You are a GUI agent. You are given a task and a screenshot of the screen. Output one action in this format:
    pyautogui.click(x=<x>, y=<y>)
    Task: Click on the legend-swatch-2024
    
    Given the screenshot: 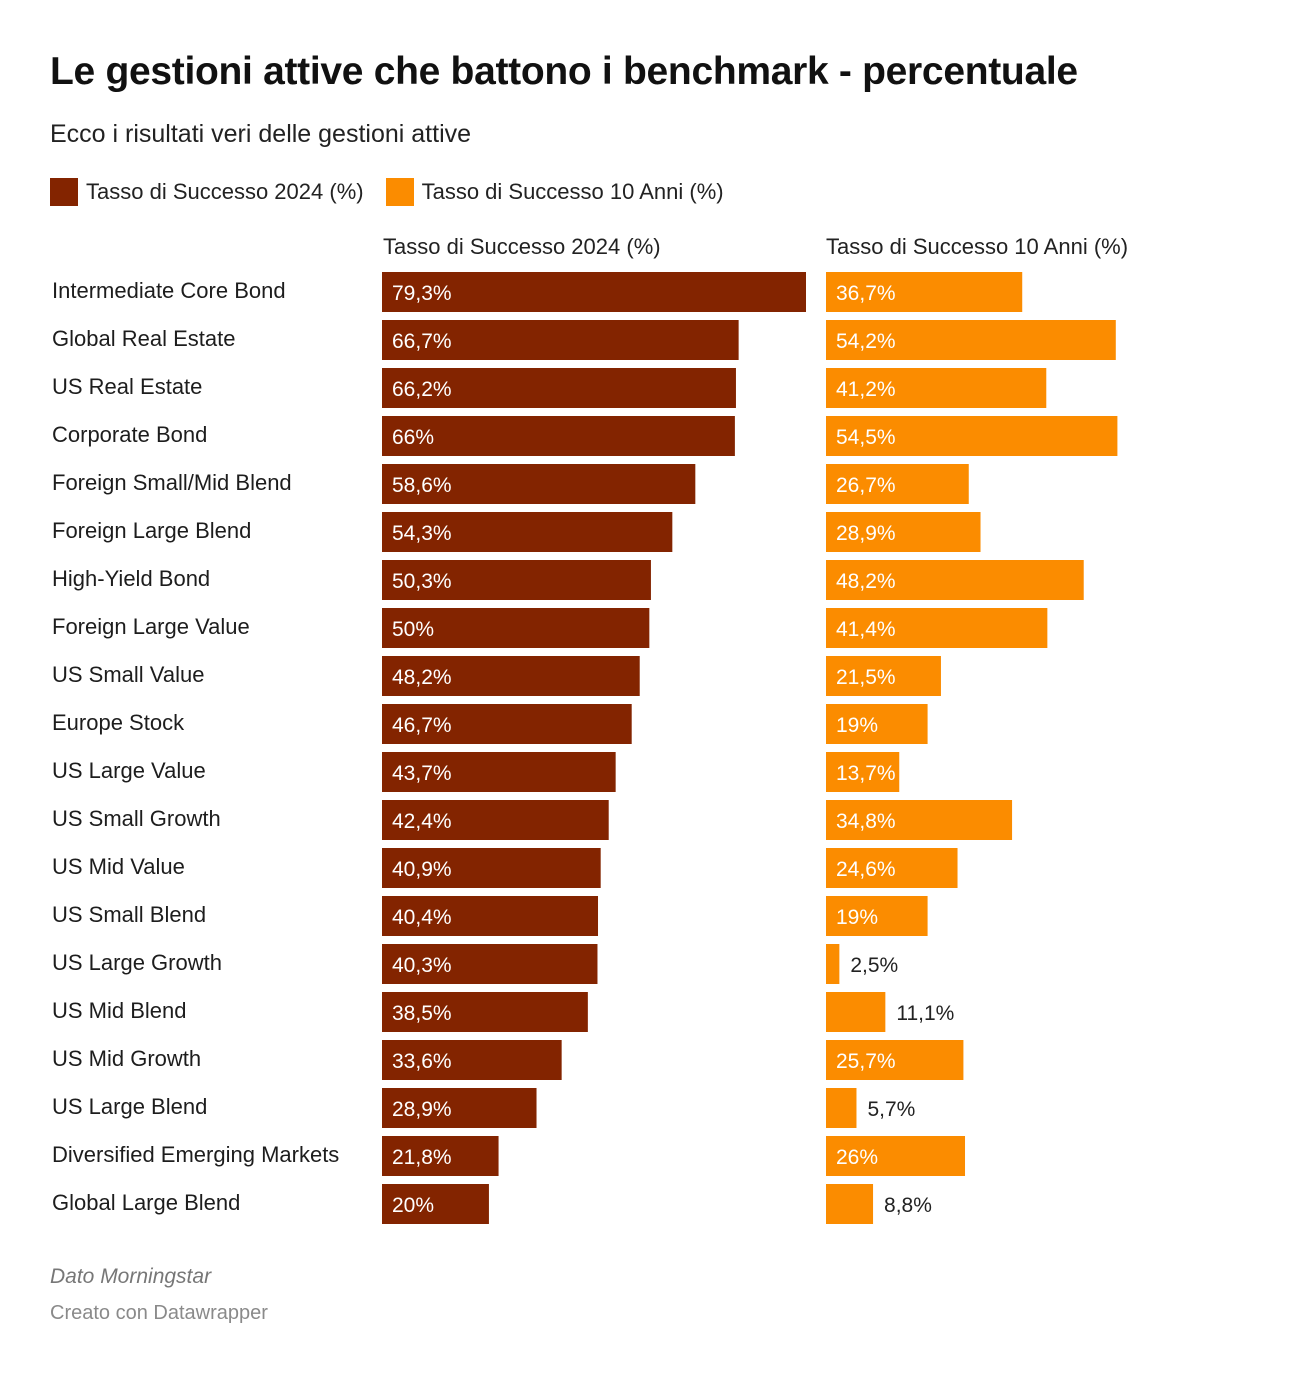 What is the action you would take?
    pyautogui.click(x=64, y=192)
    